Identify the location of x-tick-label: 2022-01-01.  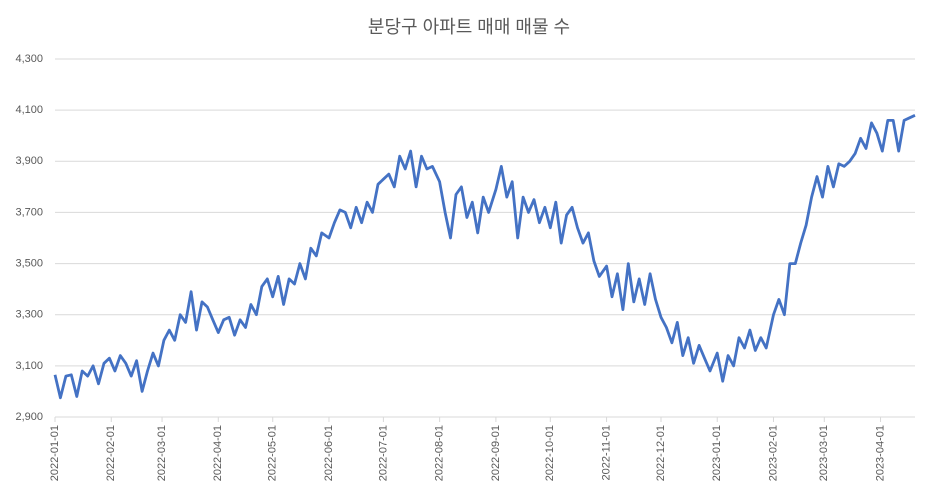
(55, 453).